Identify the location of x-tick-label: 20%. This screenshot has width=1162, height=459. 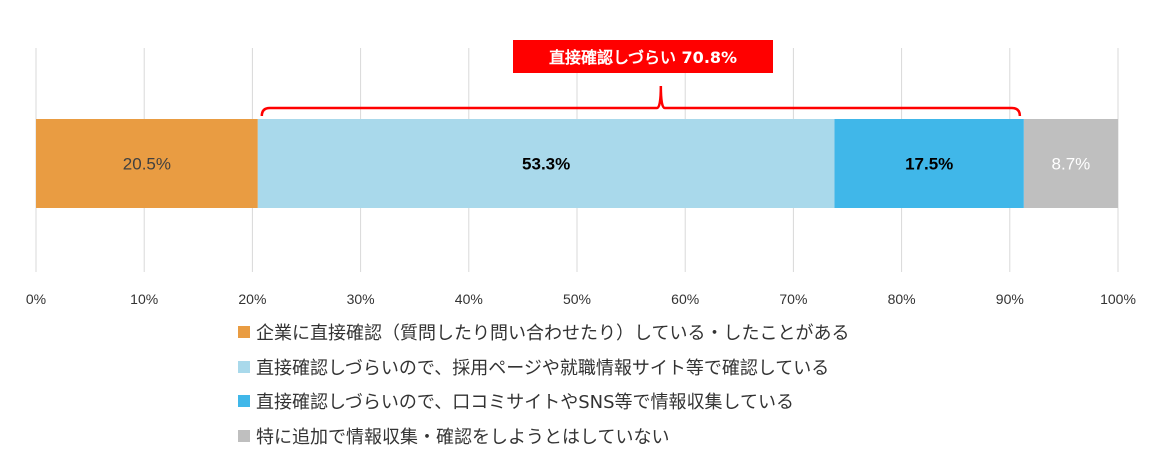
(252, 299).